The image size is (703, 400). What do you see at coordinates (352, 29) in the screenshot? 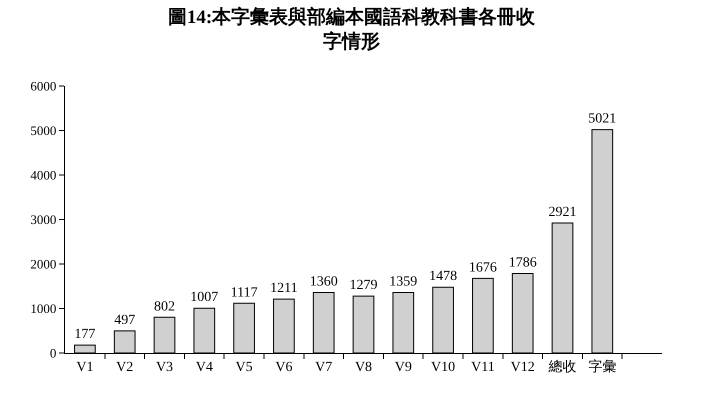
I see `chart-title: 圖14:本字彙表與部編本國語科教科書各冊收字情形` at bounding box center [352, 29].